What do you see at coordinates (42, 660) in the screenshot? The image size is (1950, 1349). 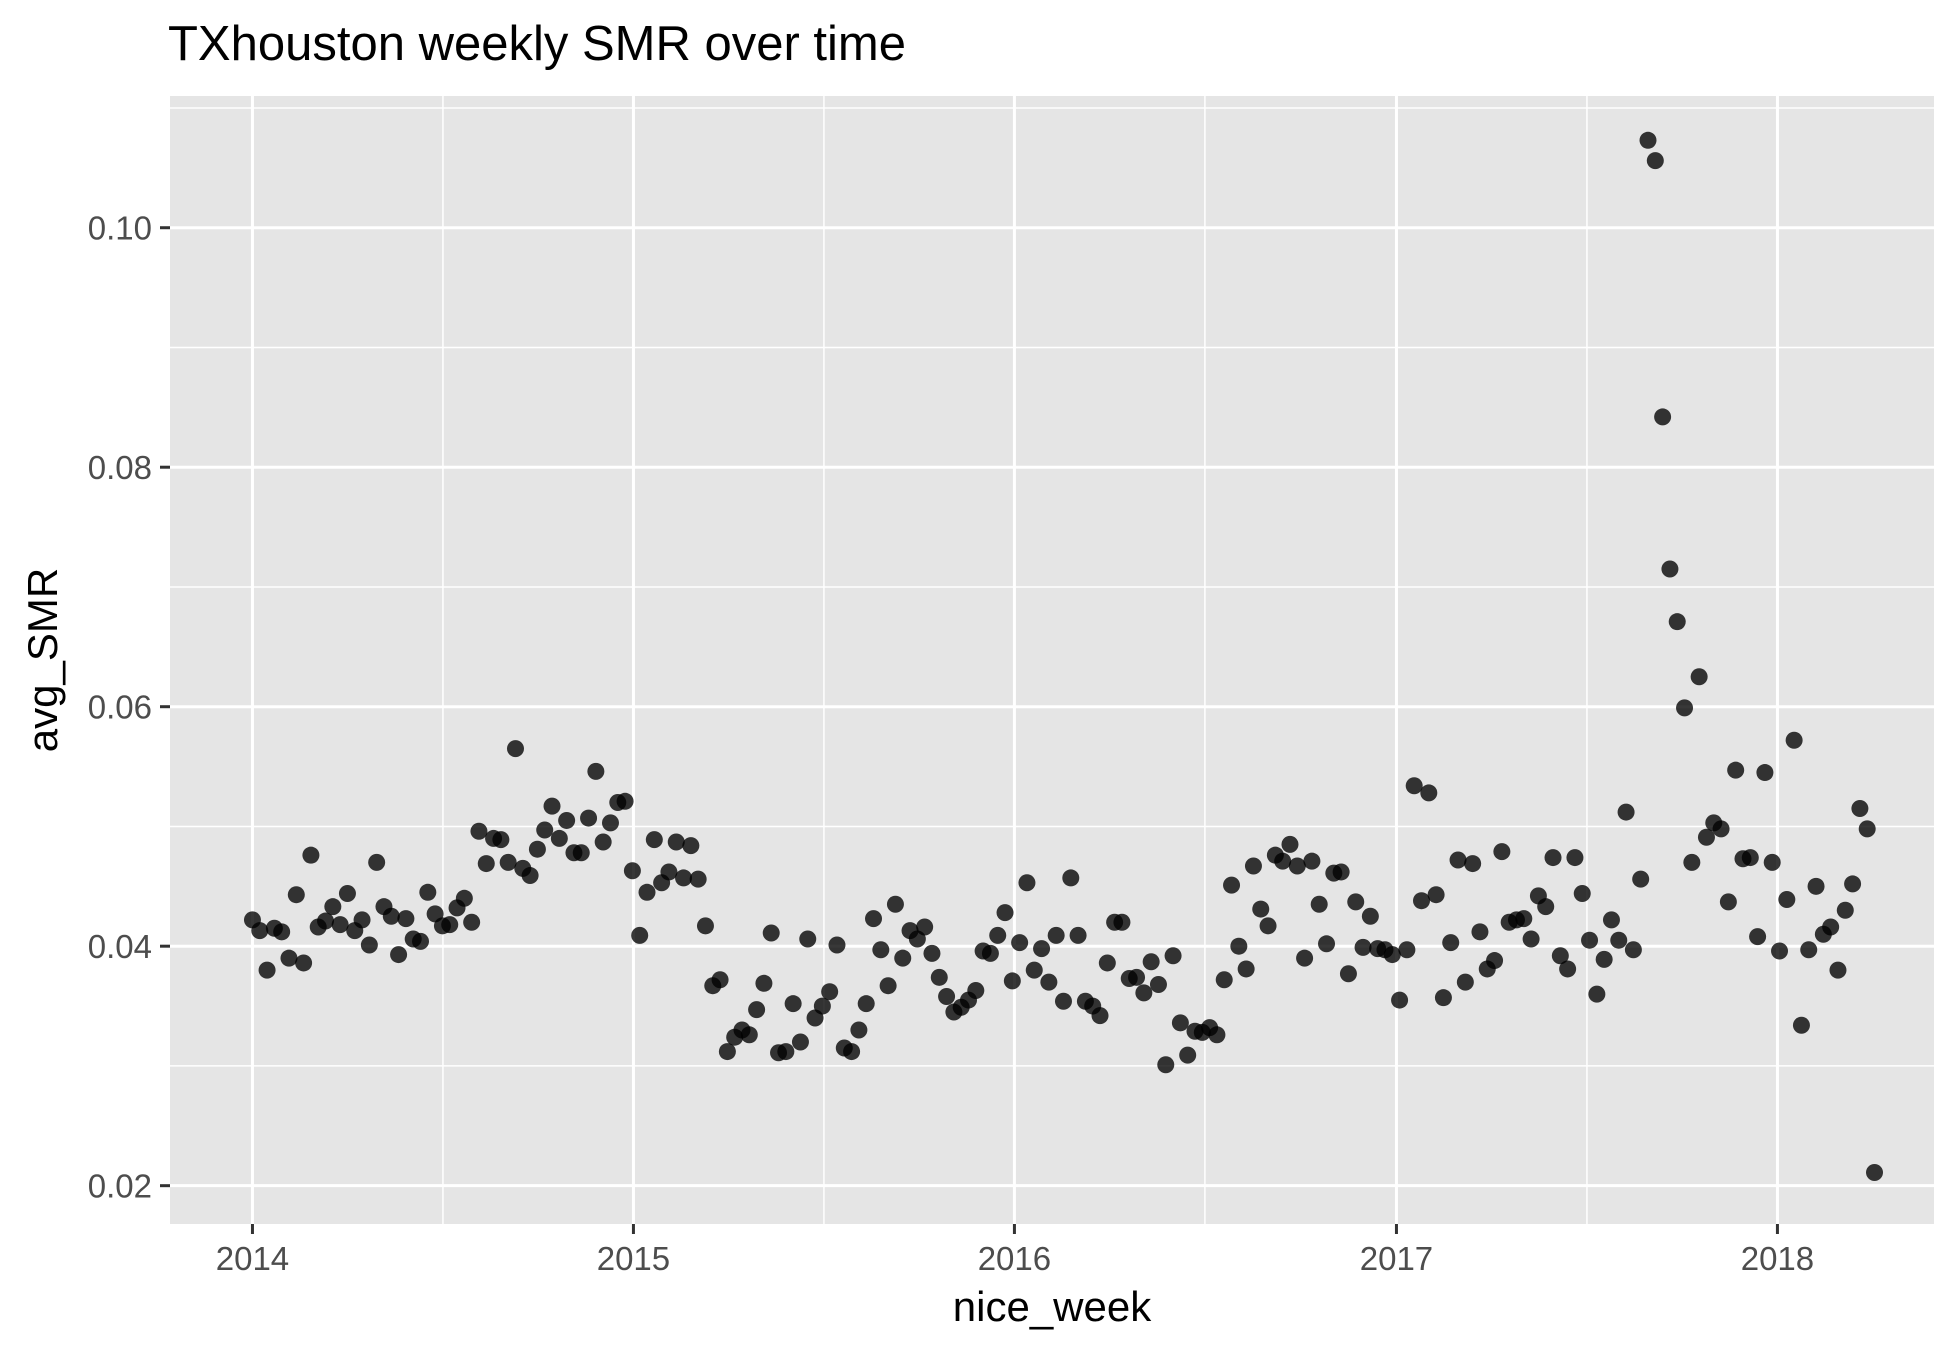 I see `y-axis-title: avg_SMR` at bounding box center [42, 660].